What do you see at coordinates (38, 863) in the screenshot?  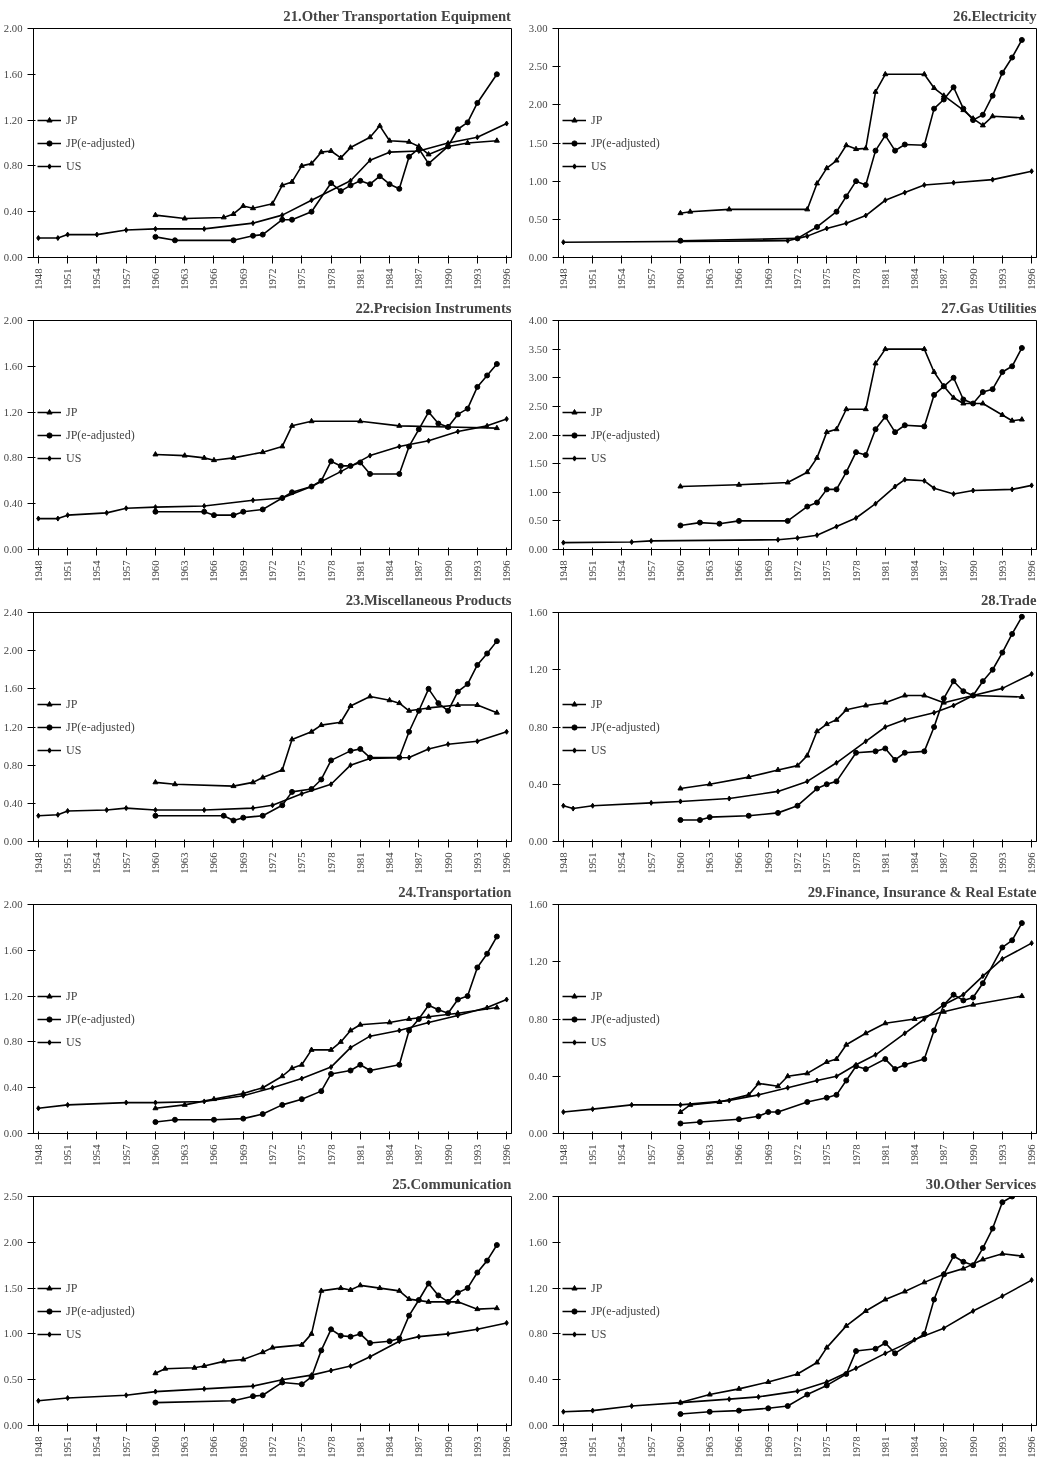 I see `x-tick-label: 1948` at bounding box center [38, 863].